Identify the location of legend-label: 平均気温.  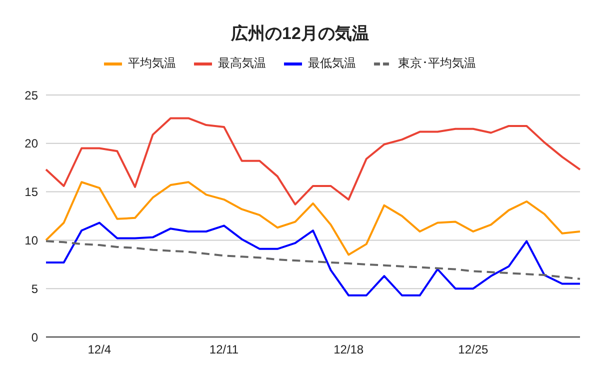
(151, 63).